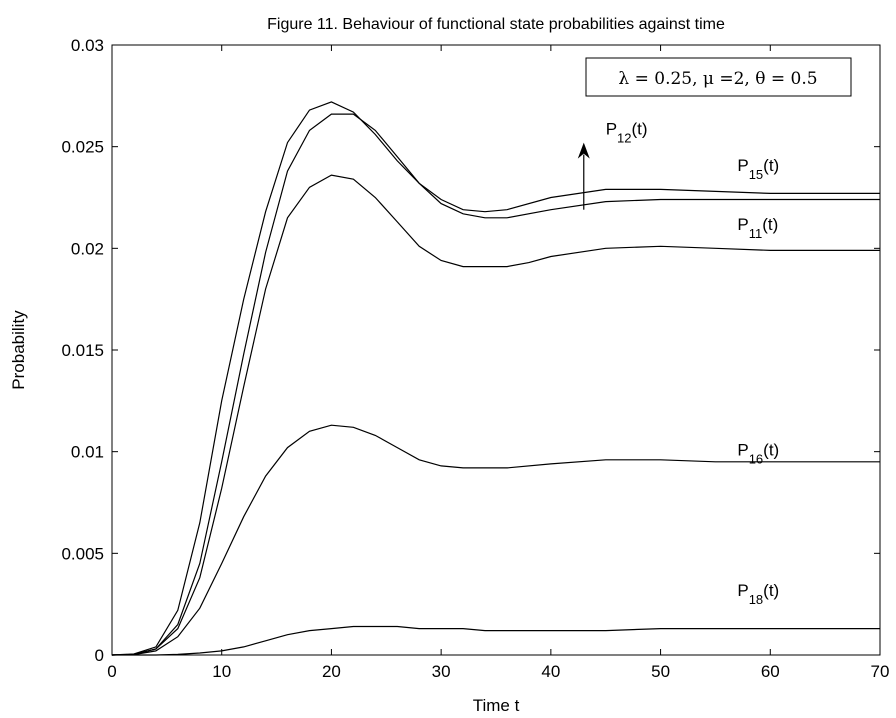 Image resolution: width=896 pixels, height=718 pixels. I want to click on series-label: P15(t), so click(758, 169).